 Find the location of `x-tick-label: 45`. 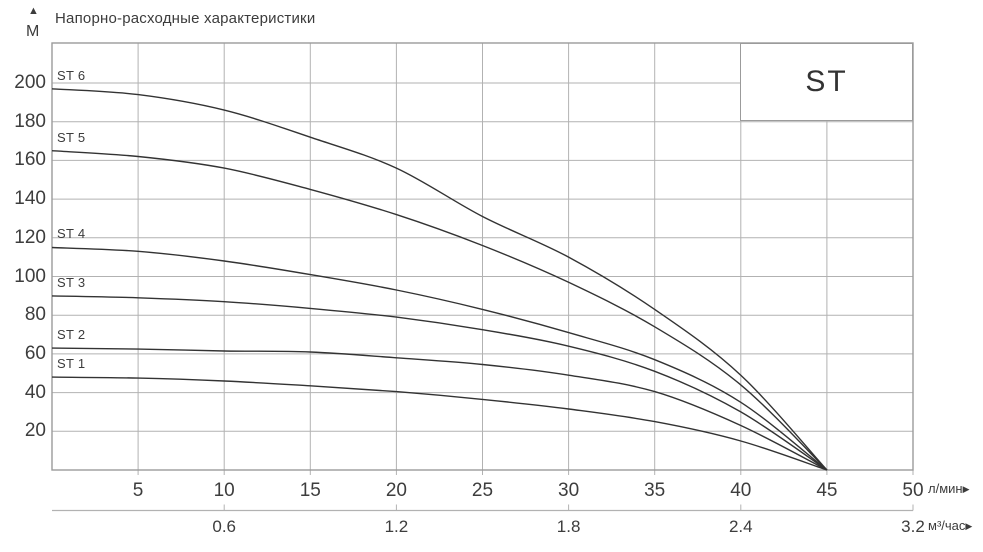

x-tick-label: 45 is located at coordinates (827, 490).